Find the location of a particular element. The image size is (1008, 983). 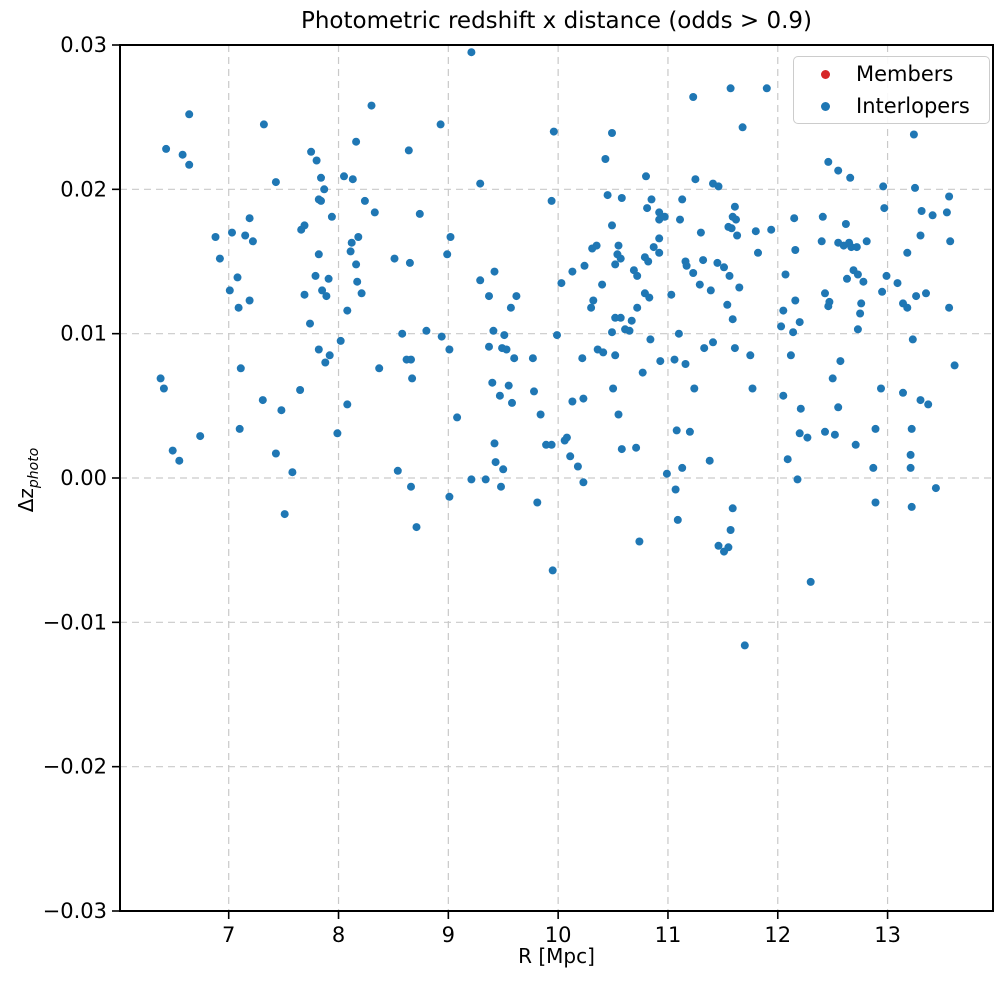

members-marker-icon is located at coordinates (825, 74).